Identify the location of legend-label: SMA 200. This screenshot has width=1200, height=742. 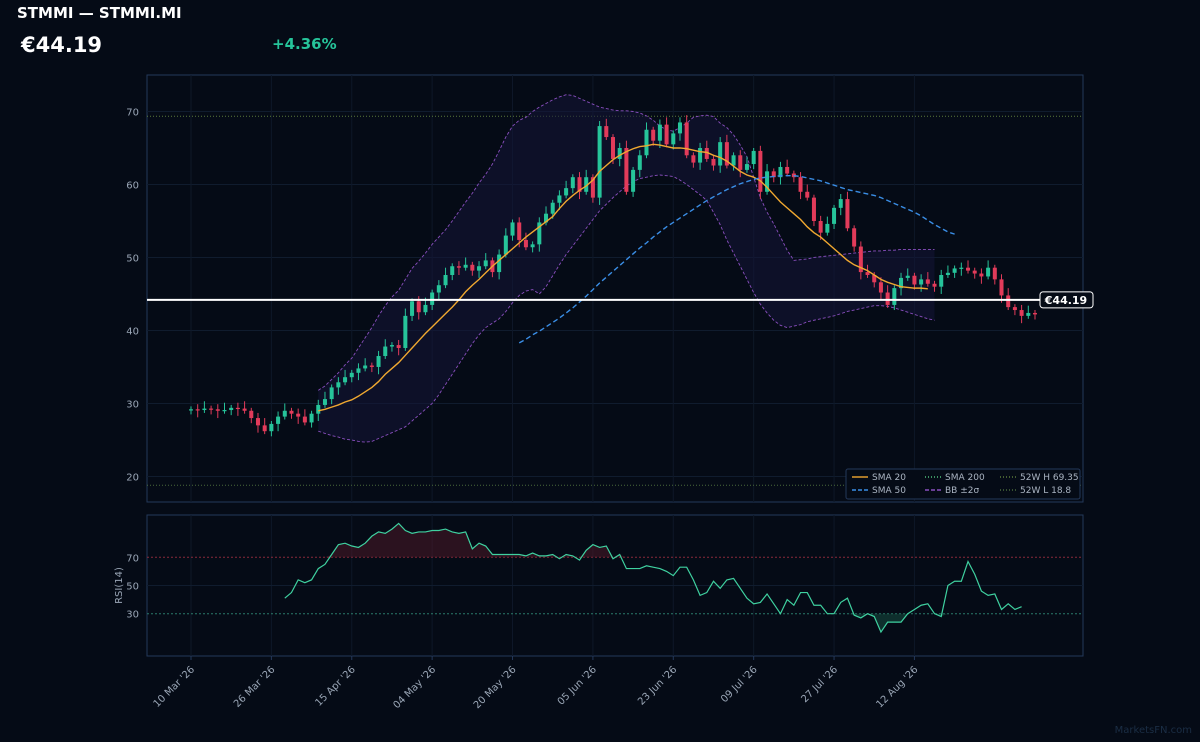
(965, 478).